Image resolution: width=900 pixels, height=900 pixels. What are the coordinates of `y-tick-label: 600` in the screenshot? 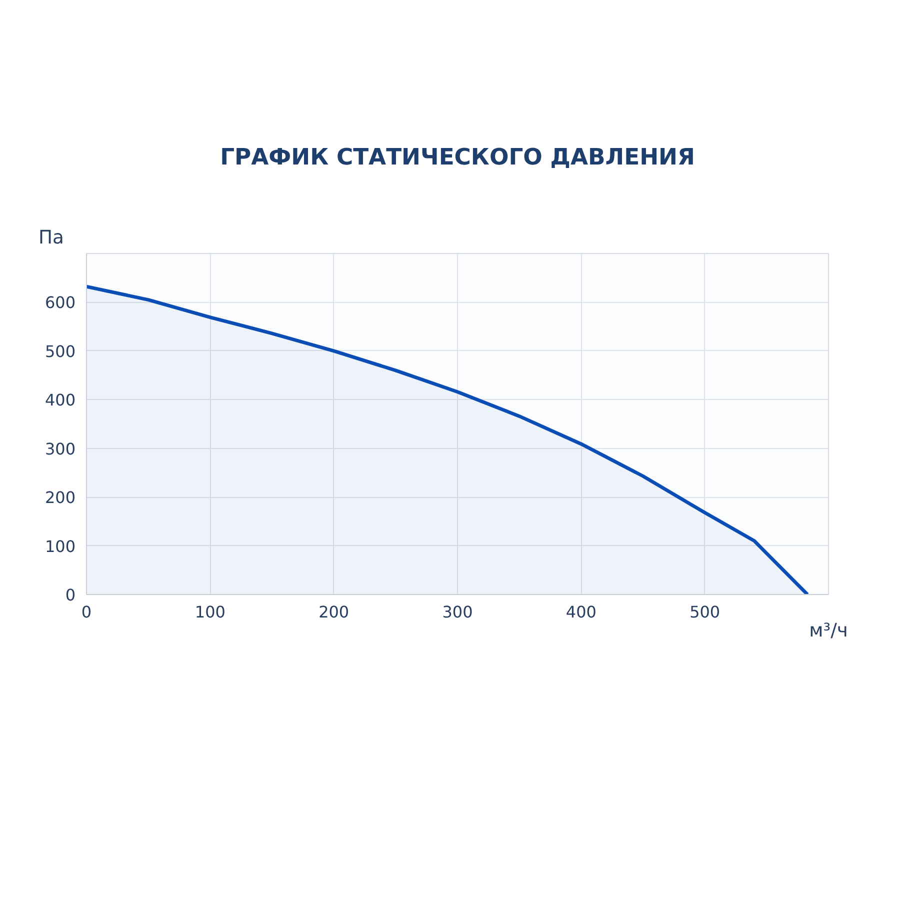 It's located at (60, 302).